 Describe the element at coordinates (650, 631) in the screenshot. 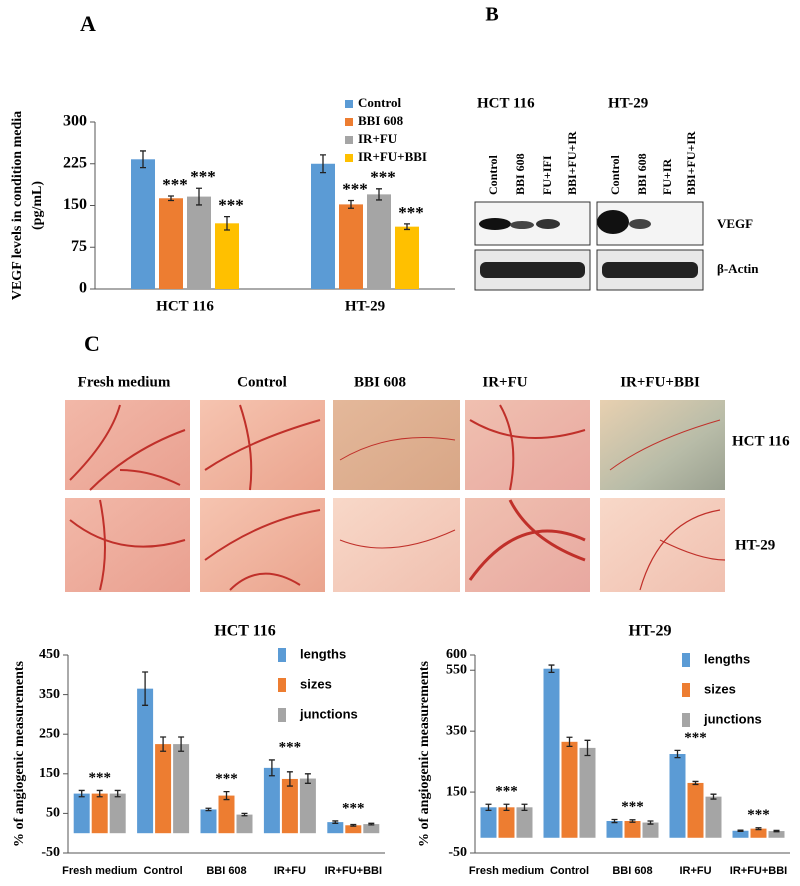

I see `chart-title: HT-29` at that location.